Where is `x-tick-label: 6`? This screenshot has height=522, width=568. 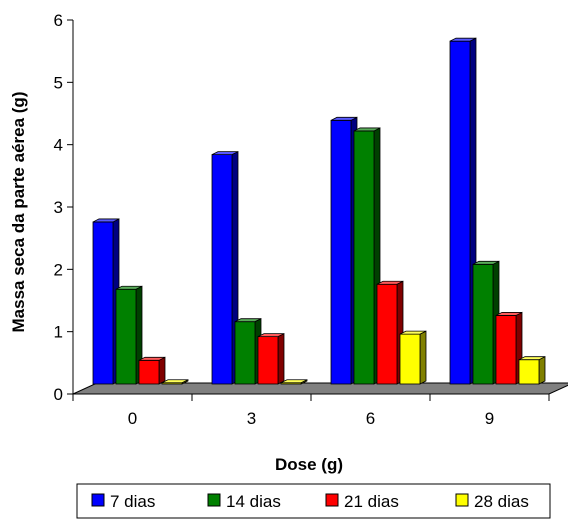
x-tick-label: 6 is located at coordinates (370, 418).